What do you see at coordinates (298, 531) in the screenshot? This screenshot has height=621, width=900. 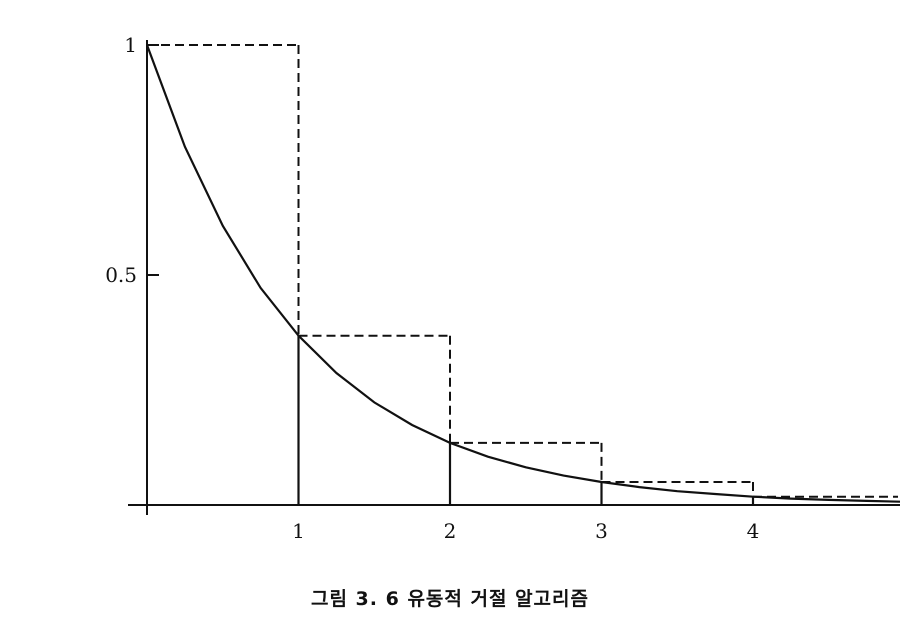 I see `x-tick-label: 1` at bounding box center [298, 531].